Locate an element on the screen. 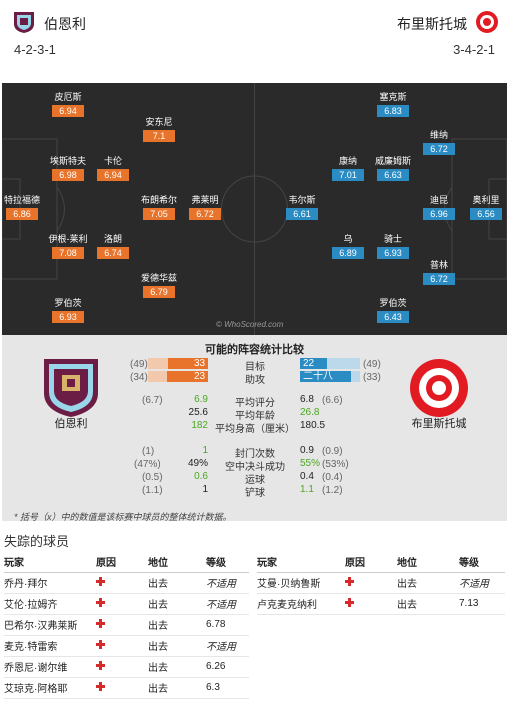  table-row: 麦克·特雷索 出去 不适用 is located at coordinates (126, 646).